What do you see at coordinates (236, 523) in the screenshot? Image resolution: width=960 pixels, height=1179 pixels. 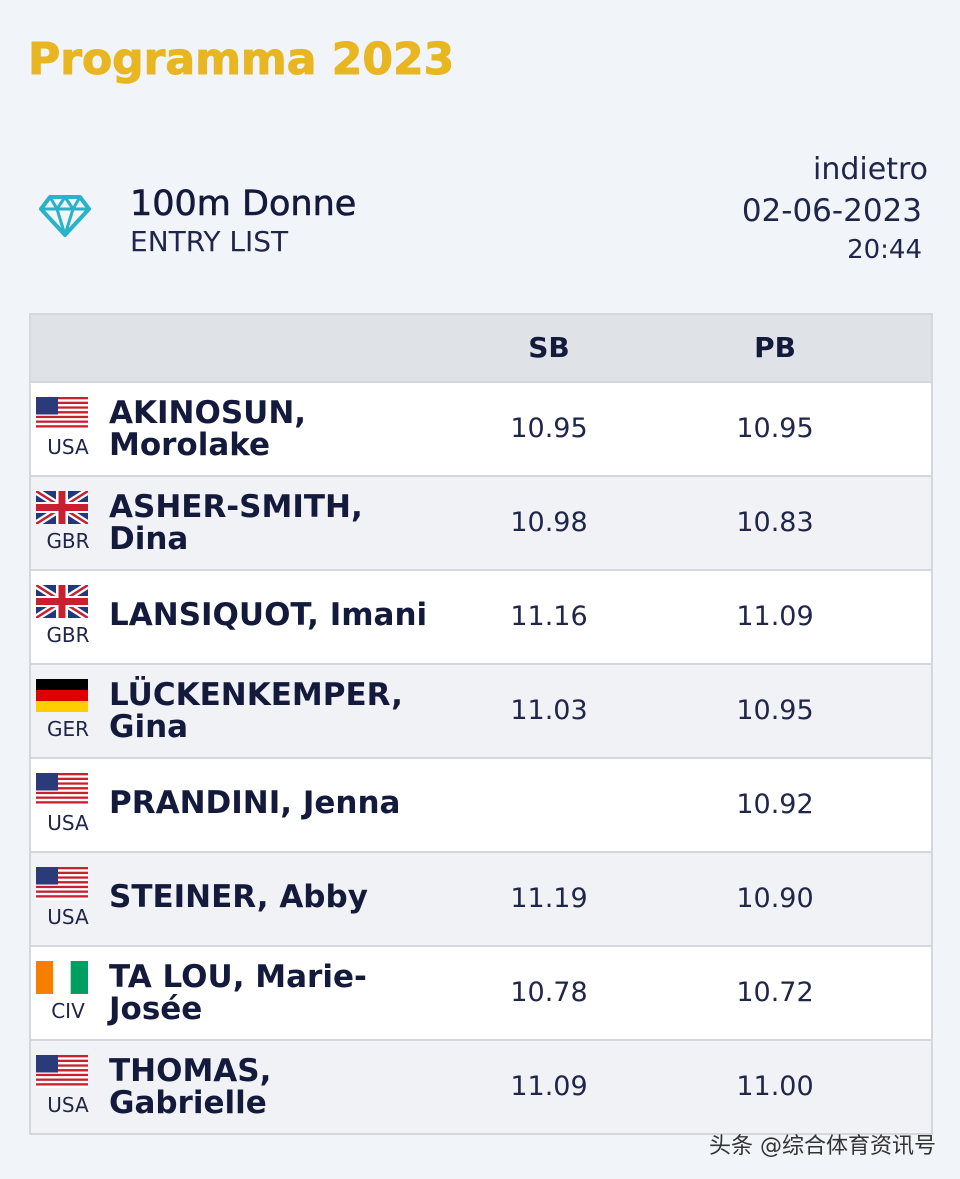 I see `athlete-name: ASHER-SMITH, Dina` at bounding box center [236, 523].